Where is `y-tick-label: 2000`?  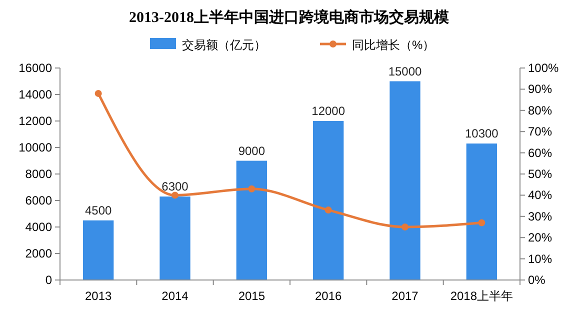
y-tick-label: 2000 is located at coordinates (38, 253).